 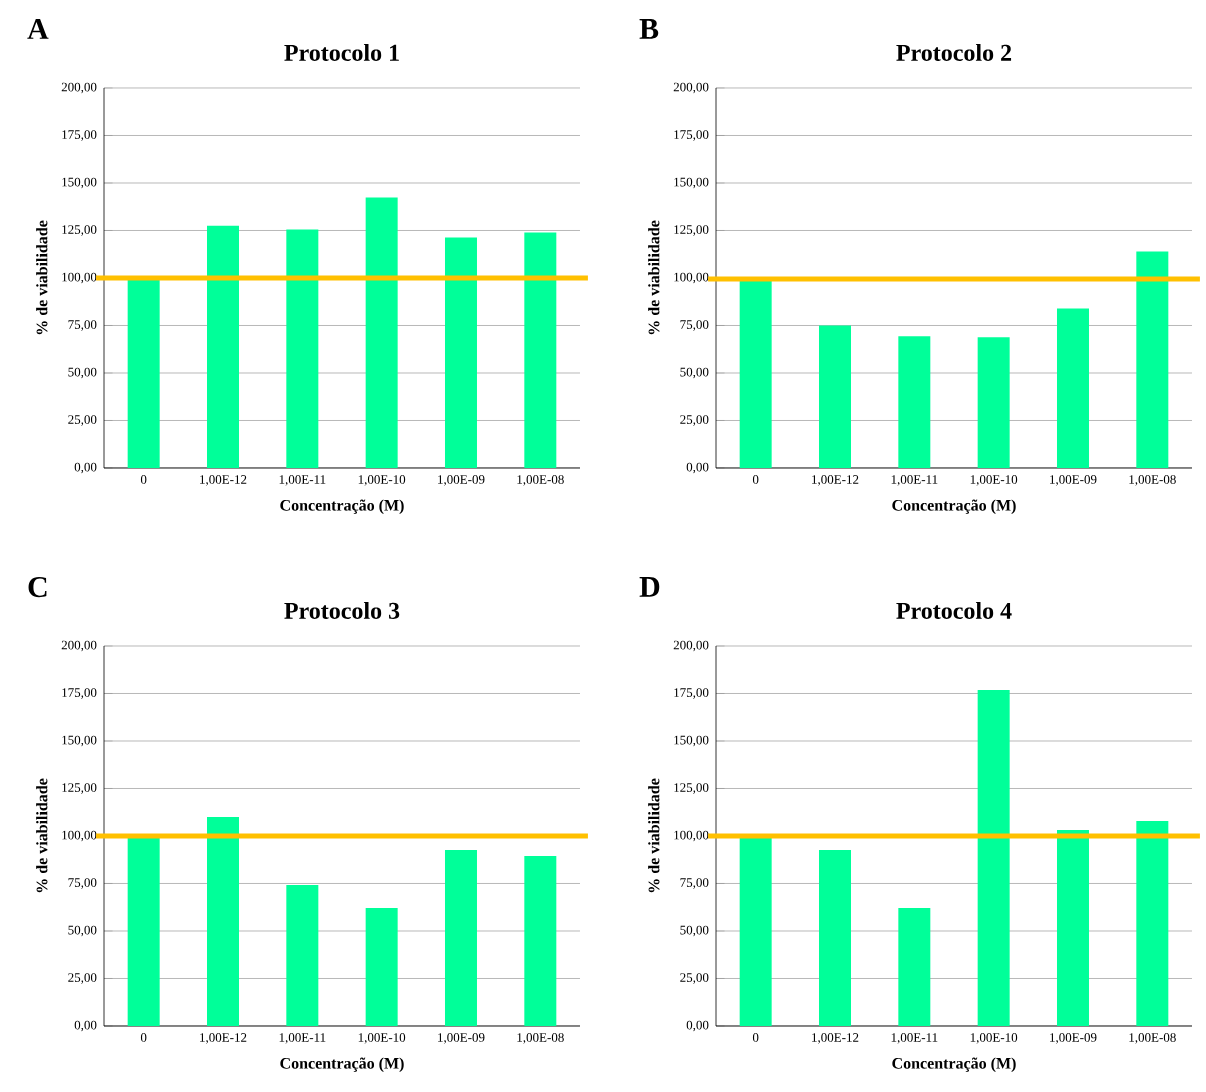 What do you see at coordinates (954, 52) in the screenshot?
I see `chart-title: Protocolo 2` at bounding box center [954, 52].